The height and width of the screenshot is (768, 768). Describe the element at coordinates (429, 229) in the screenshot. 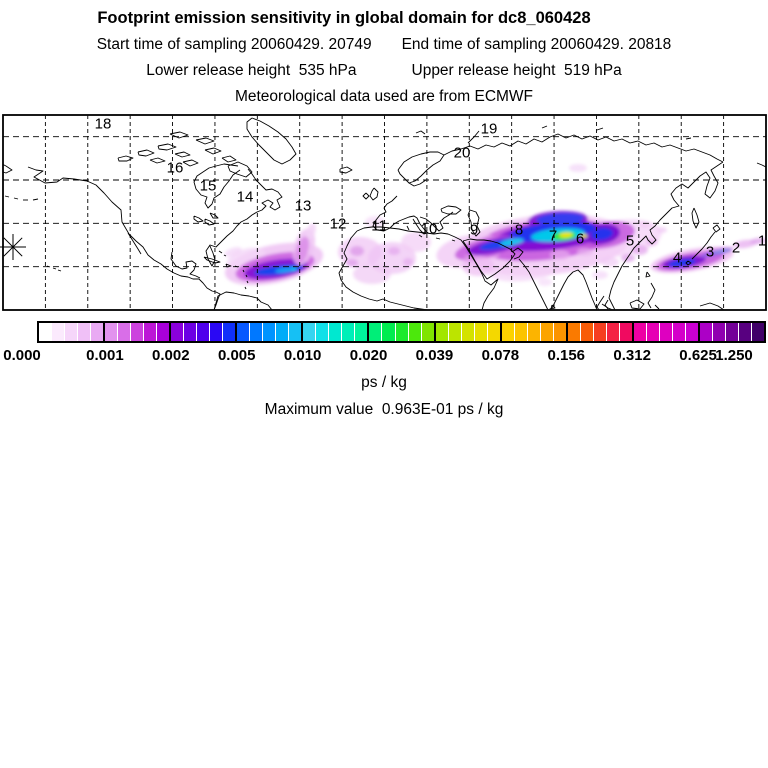

I see `trajectory-label: 10` at that location.